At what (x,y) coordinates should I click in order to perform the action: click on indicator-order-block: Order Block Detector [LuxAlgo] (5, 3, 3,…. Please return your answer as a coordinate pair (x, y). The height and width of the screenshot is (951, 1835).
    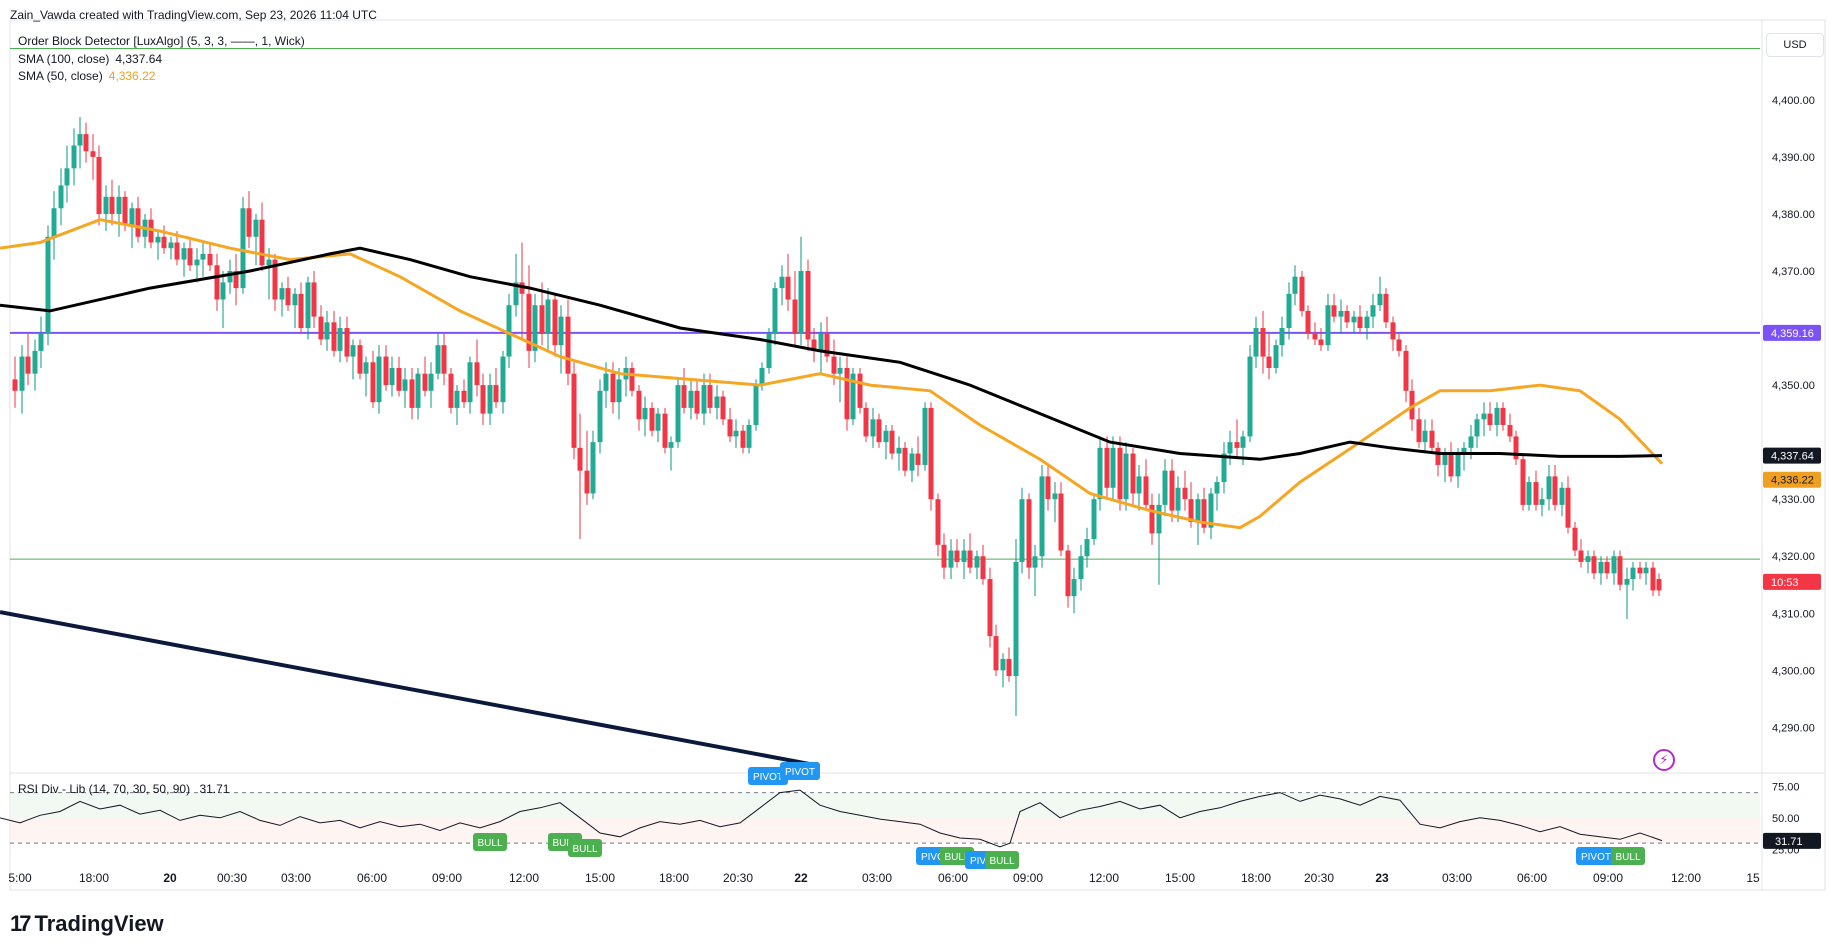
    Looking at the image, I should click on (161, 41).